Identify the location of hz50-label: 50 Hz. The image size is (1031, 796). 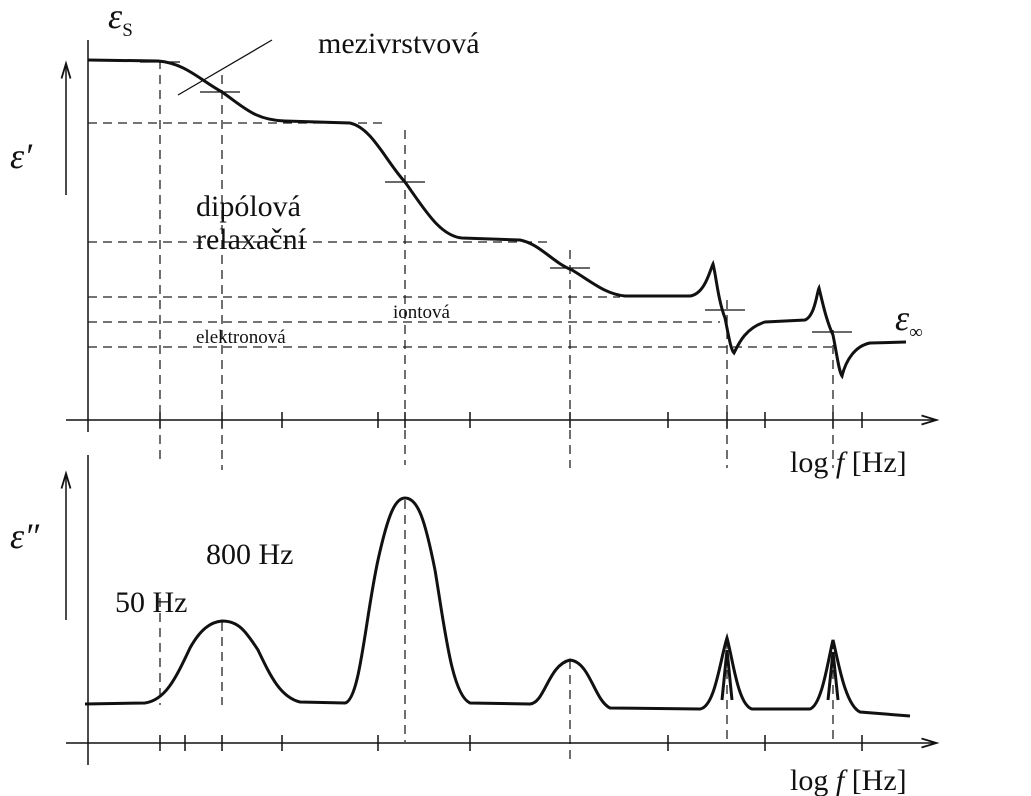
(151, 602).